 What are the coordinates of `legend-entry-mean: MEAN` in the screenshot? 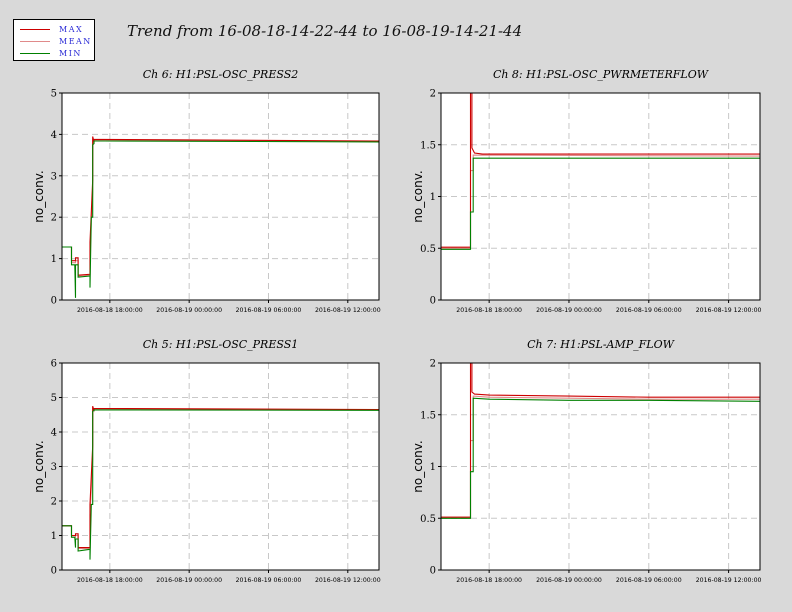 It's located at (55, 41).